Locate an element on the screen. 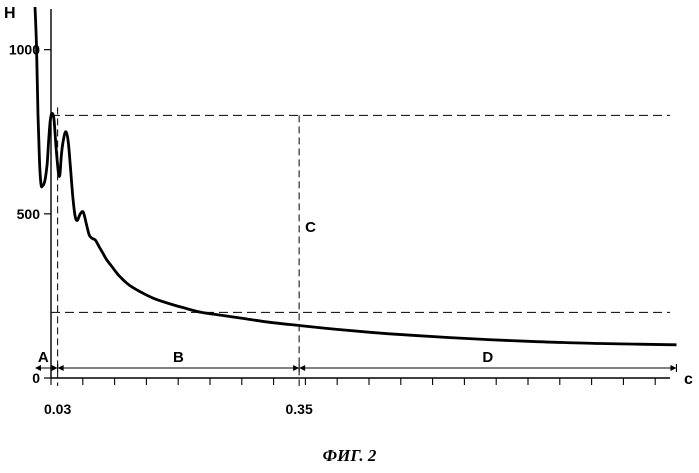 The height and width of the screenshot is (473, 699). region-label-A: A is located at coordinates (43, 357).